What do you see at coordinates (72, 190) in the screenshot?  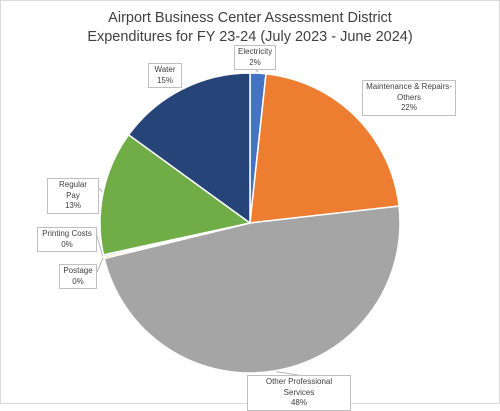 I see `data-label-category: Regular Pay` at bounding box center [72, 190].